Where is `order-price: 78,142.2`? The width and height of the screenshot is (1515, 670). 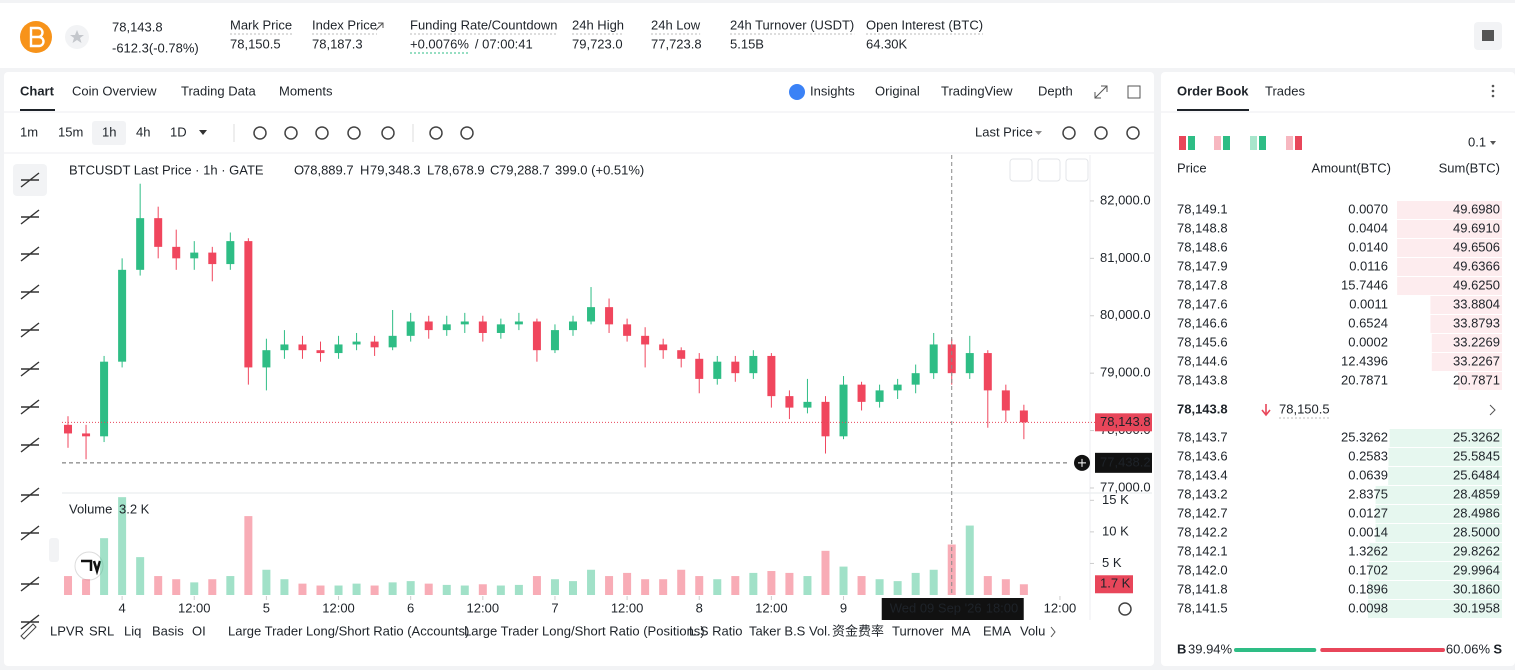
order-price: 78,142.2 is located at coordinates (1202, 531).